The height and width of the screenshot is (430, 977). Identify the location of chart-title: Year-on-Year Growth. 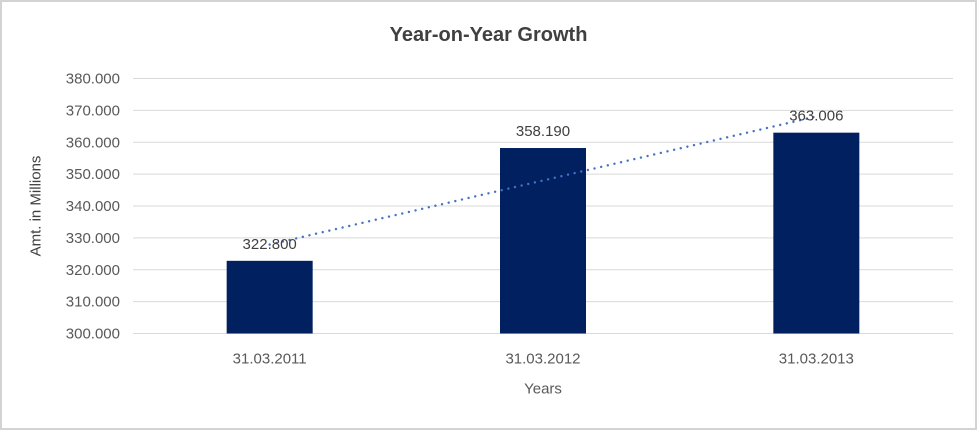
(488, 35).